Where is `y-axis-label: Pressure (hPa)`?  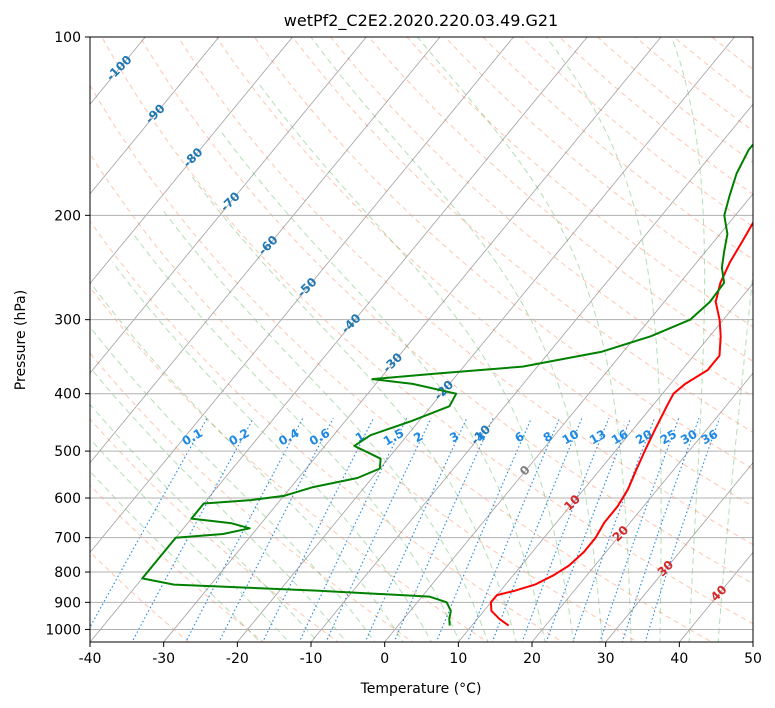
y-axis-label: Pressure (hPa) is located at coordinates (21, 340).